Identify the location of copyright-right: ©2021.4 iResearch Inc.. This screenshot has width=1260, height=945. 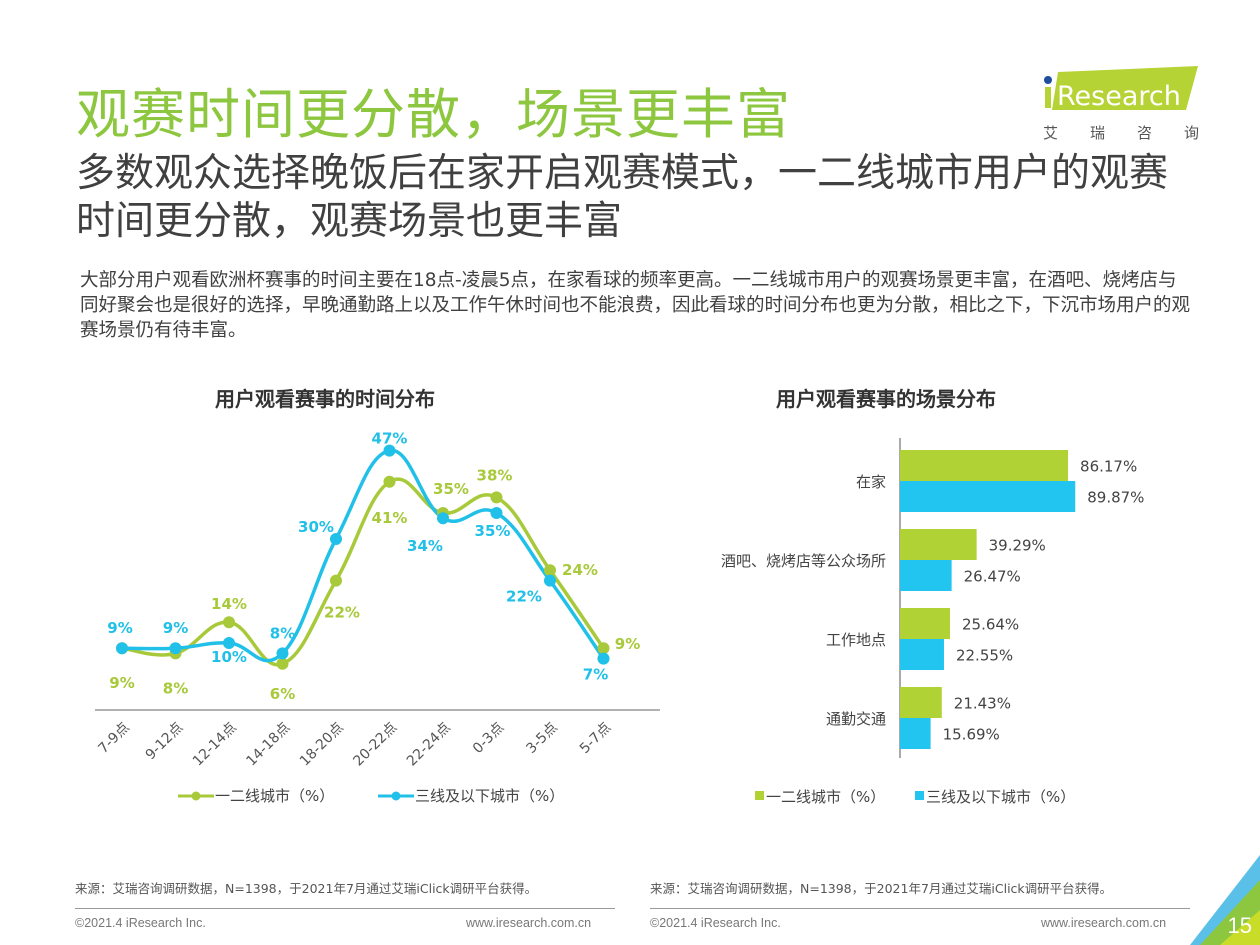
(715, 923).